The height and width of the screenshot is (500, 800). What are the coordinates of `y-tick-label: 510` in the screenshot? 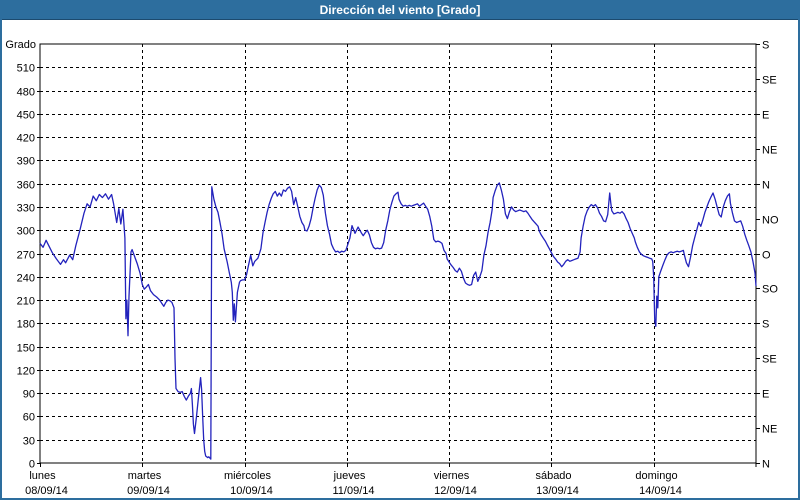 It's located at (26, 69).